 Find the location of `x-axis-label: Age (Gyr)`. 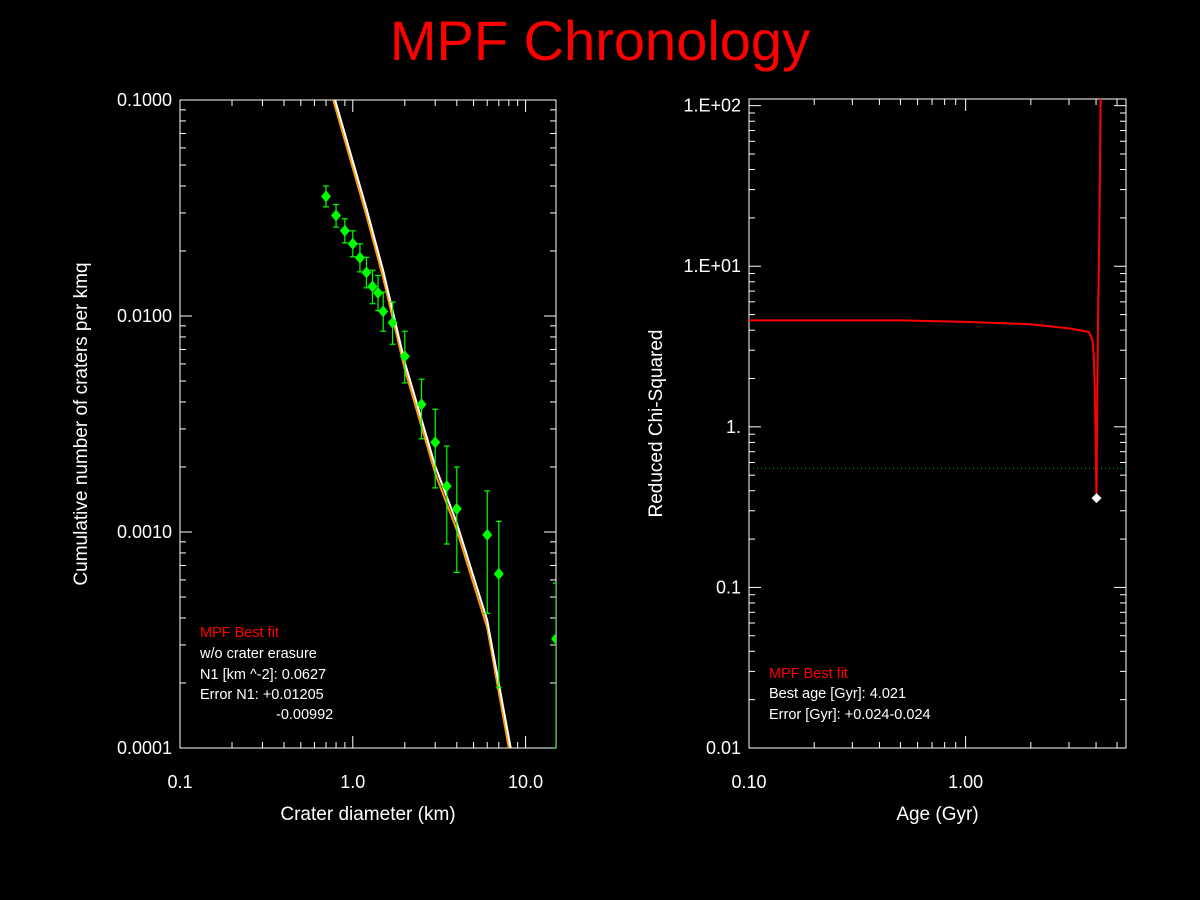

x-axis-label: Age (Gyr) is located at coordinates (937, 814).